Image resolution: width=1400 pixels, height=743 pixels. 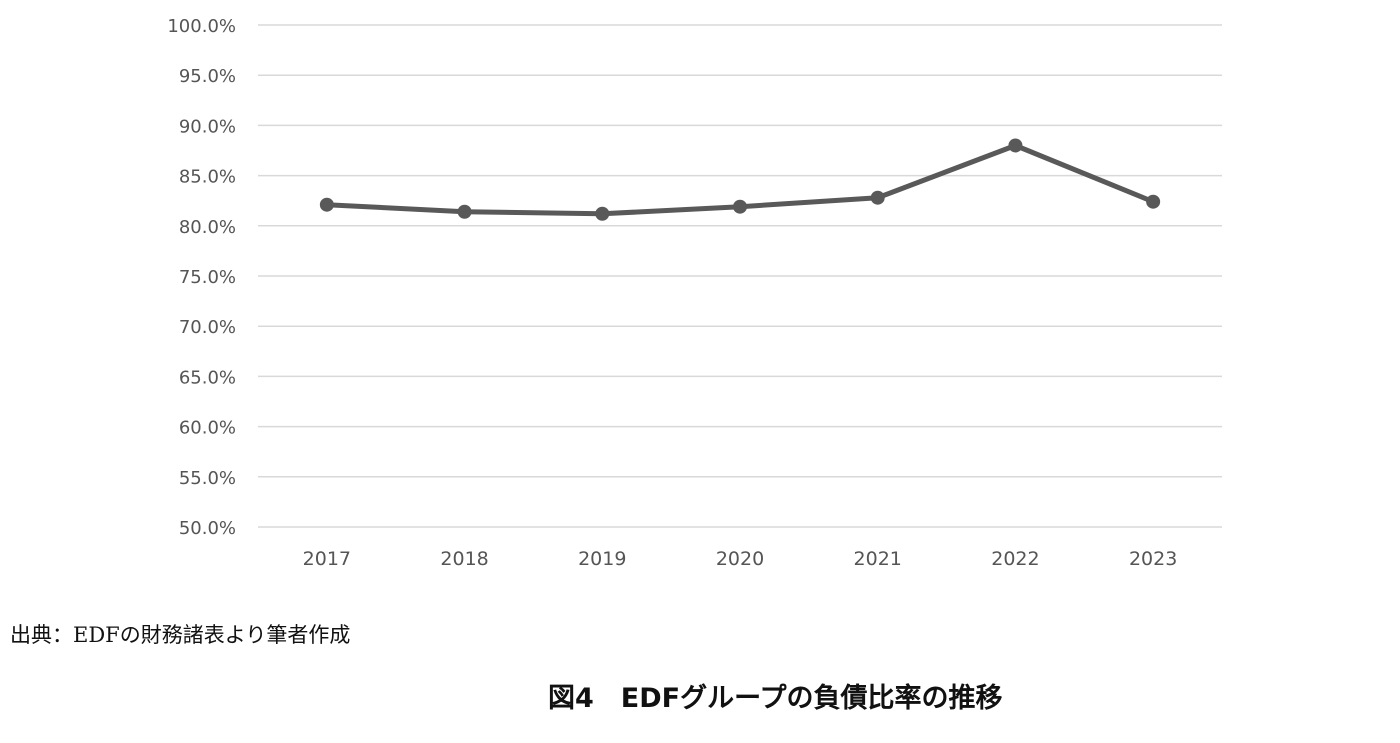 I want to click on x-axis-tick-labels: 2017 2018 2019 2020 2021 2022 2023, so click(x=740, y=559).